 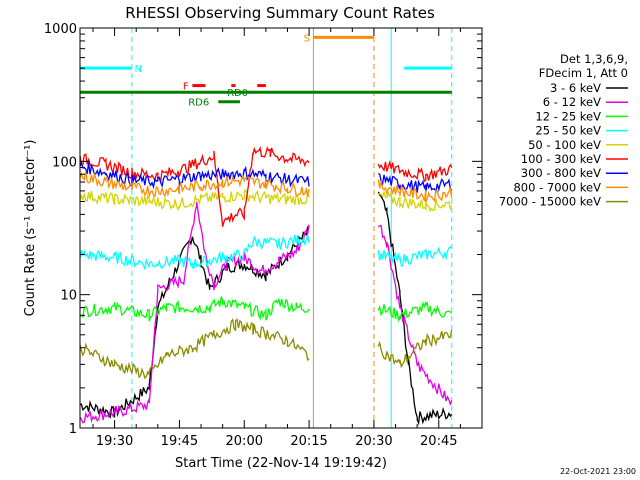 I want to click on legend-label-2: 12 - 25 keV, so click(x=568, y=116).